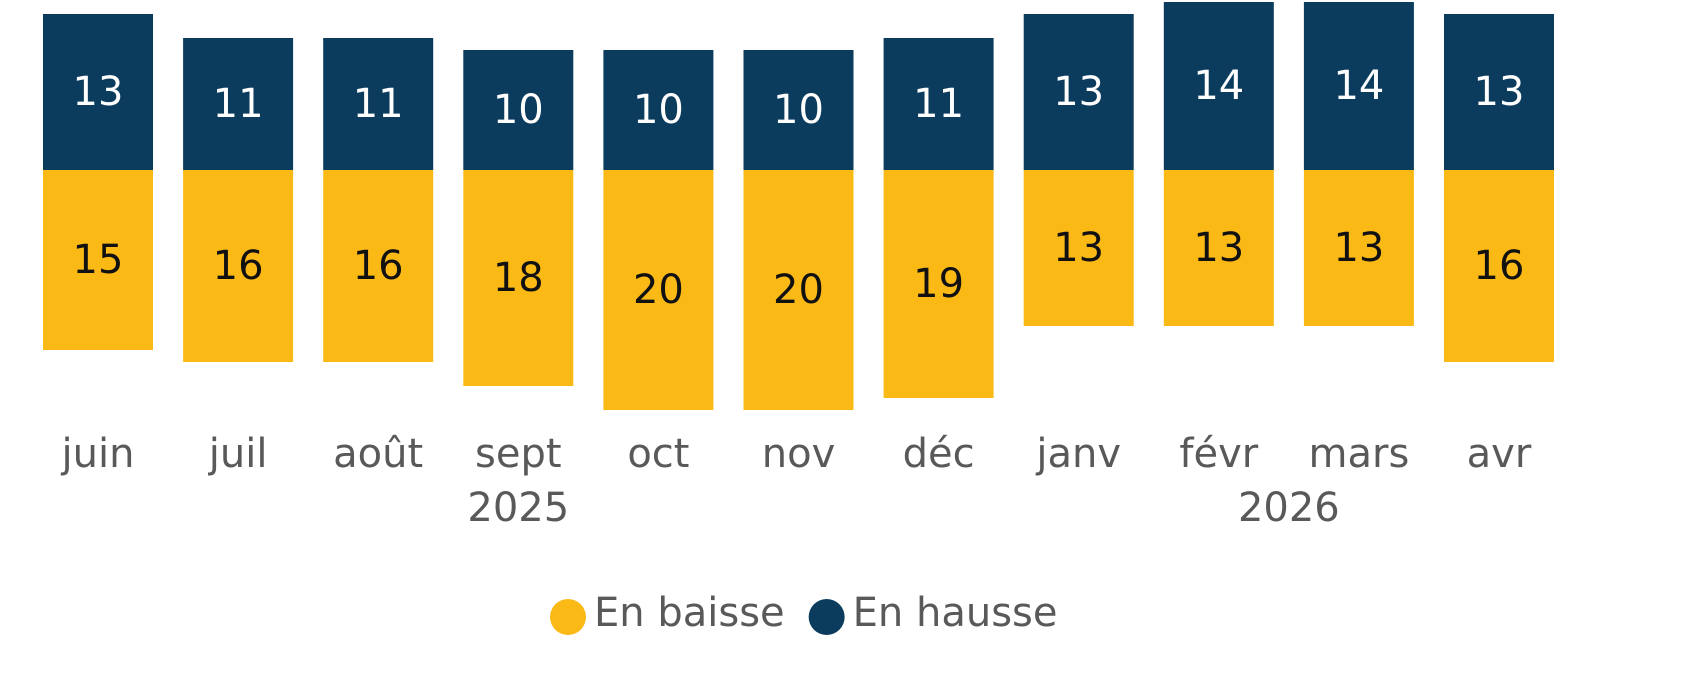 The image size is (1695, 692). I want to click on x-tick-label: avr, so click(1499, 454).